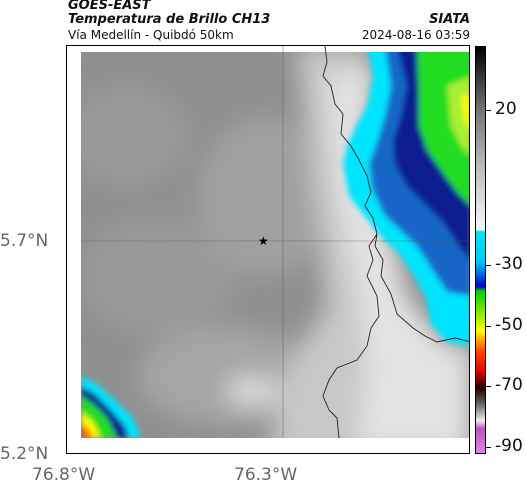 This screenshot has width=526, height=491. I want to click on product-title: Temperatura de Brillo CH13, so click(169, 19).